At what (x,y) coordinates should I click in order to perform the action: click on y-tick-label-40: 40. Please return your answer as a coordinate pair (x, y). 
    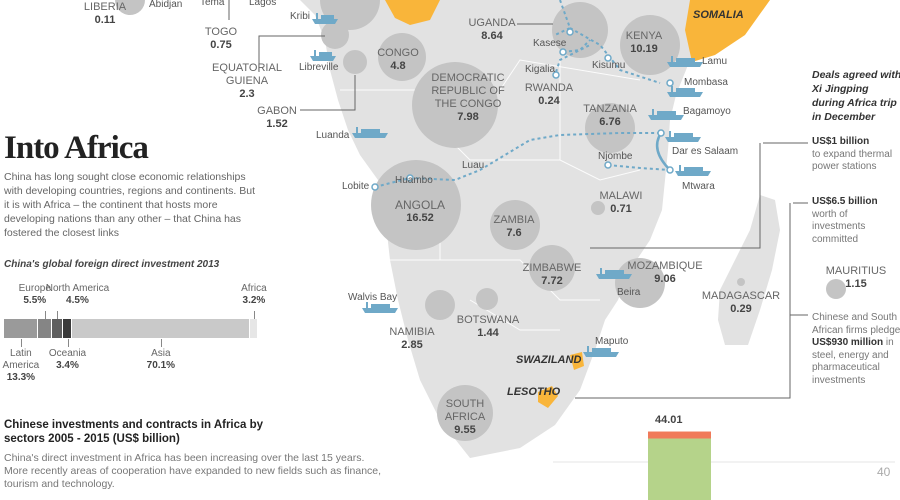
    Looking at the image, I should click on (884, 472).